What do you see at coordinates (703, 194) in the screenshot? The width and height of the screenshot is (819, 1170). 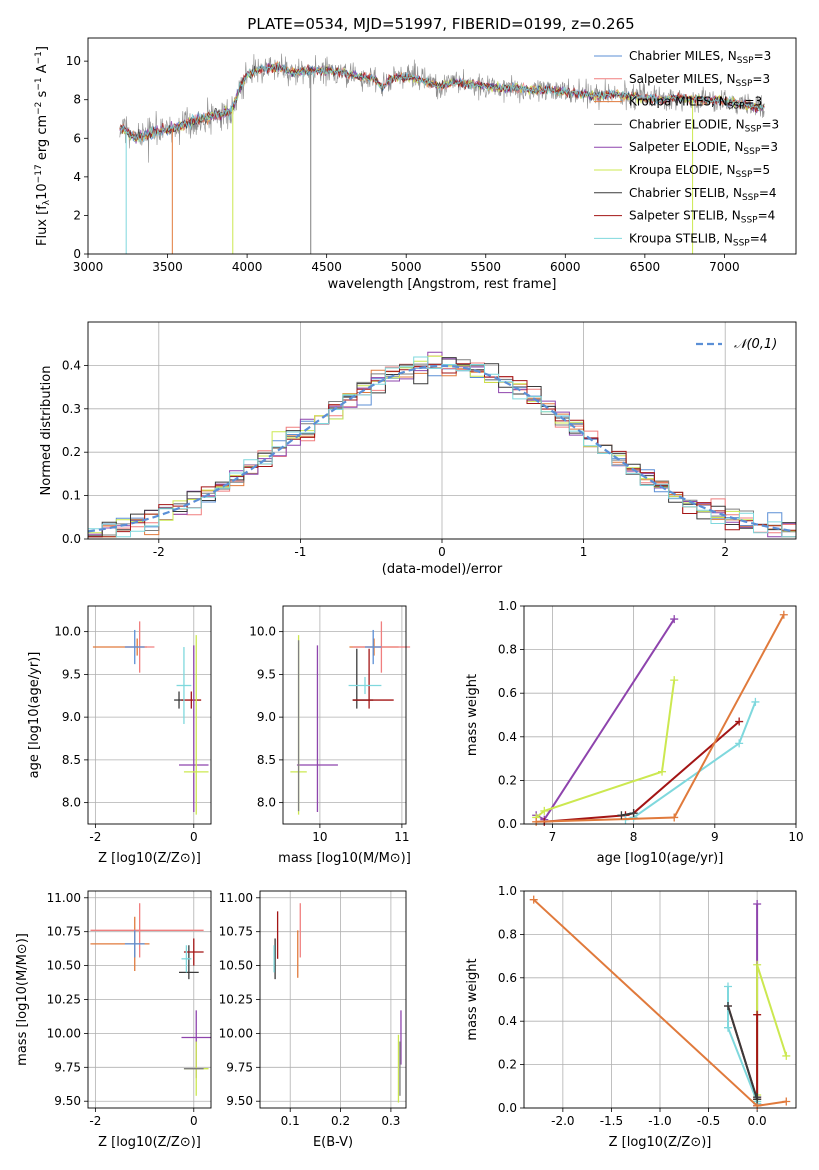 I see `legend-label: Chabrier STELIB, NSSP=4` at bounding box center [703, 194].